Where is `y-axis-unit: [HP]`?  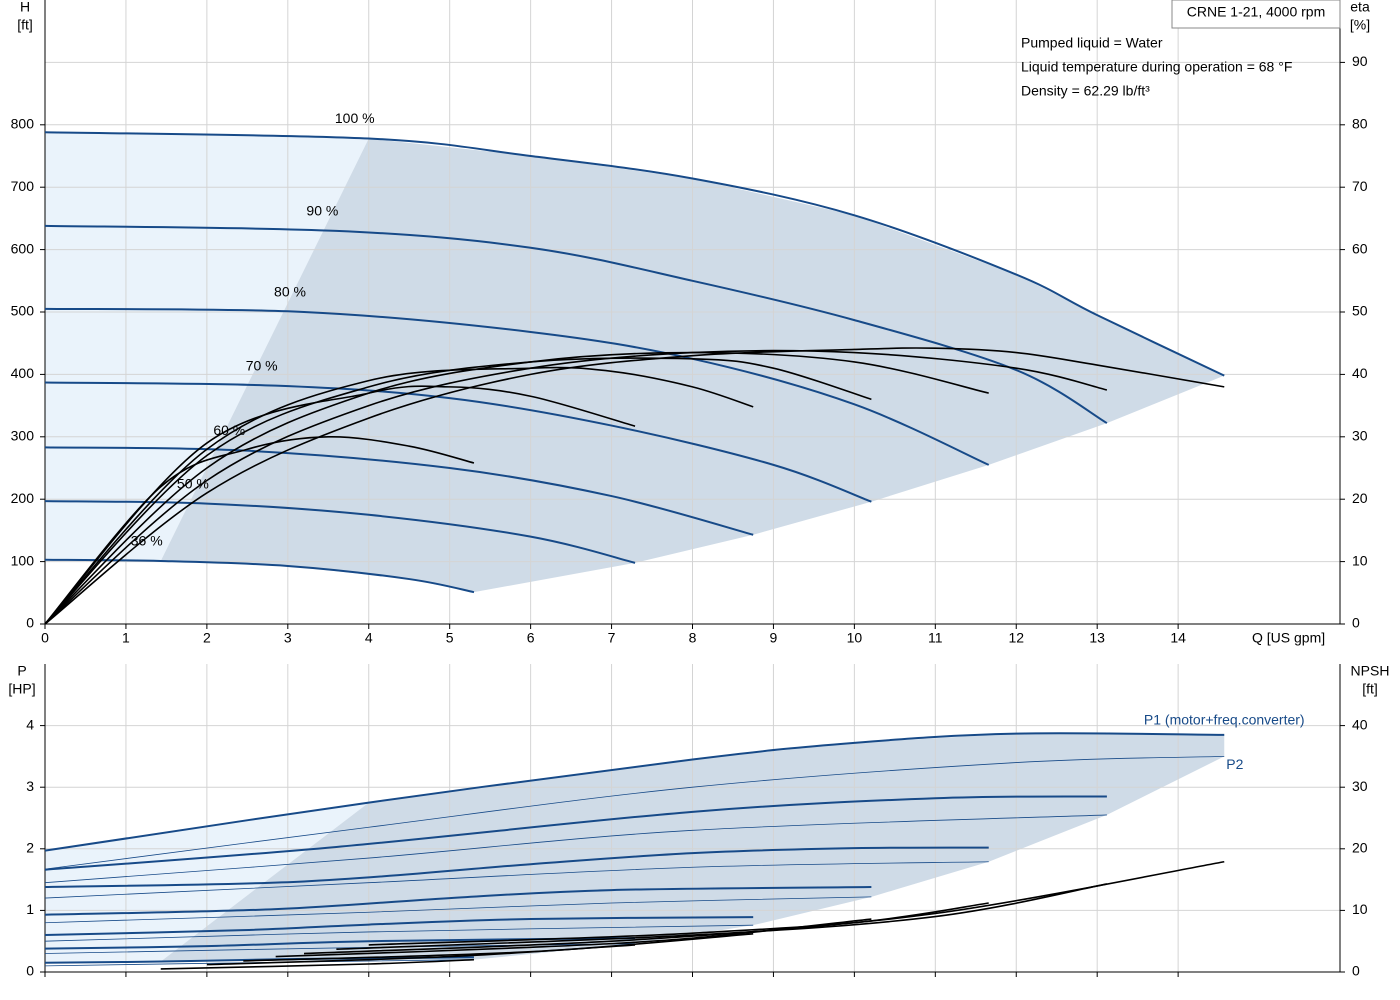 y-axis-unit: [HP] is located at coordinates (21, 689).